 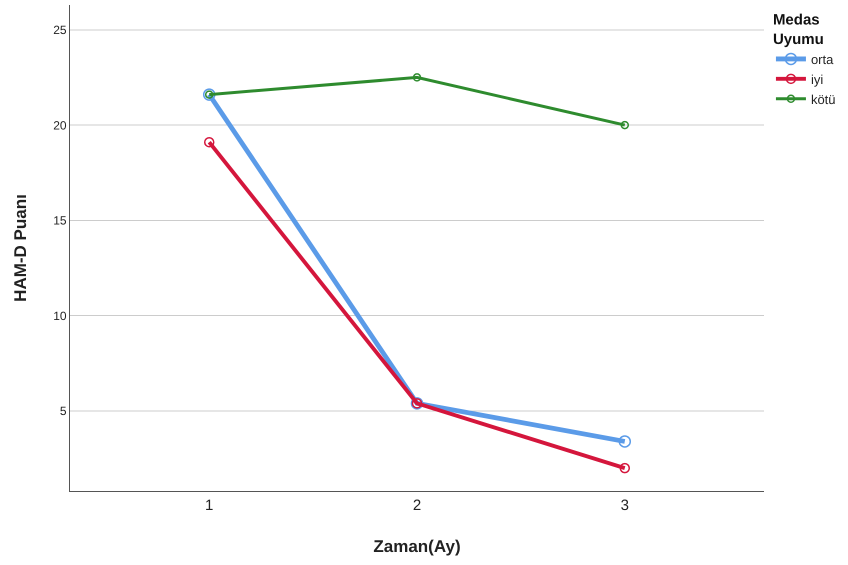 I want to click on legend-label: kötü, so click(x=823, y=99).